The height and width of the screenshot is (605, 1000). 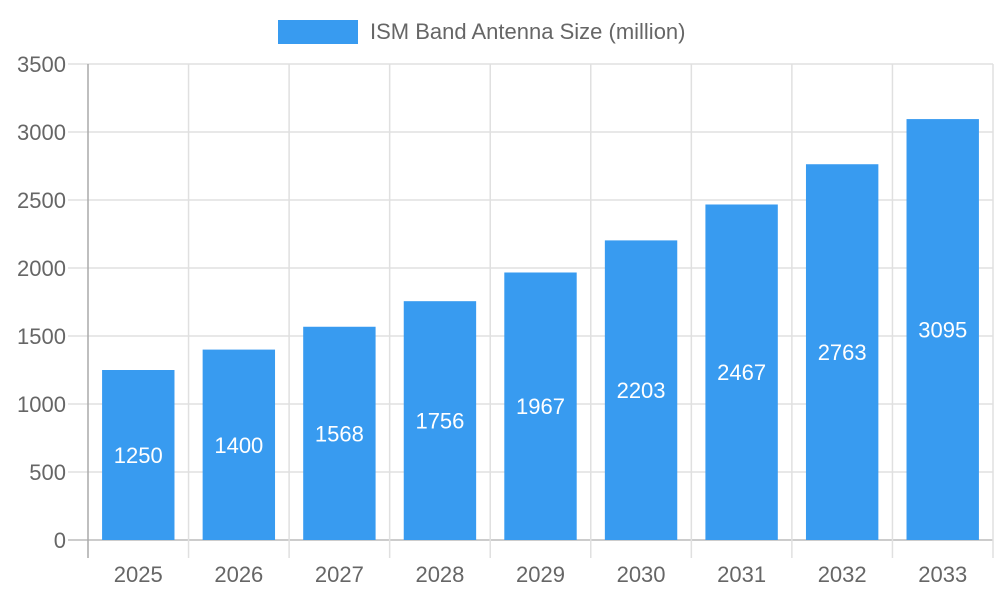 What do you see at coordinates (47, 472) in the screenshot?
I see `y-tick-label: 500` at bounding box center [47, 472].